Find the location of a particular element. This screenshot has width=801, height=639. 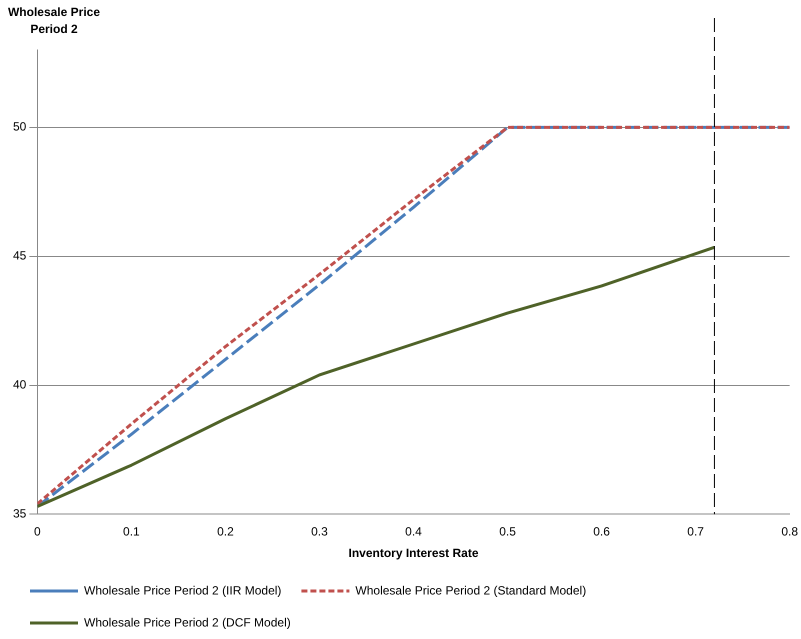

x-axis-title: Inventory Interest Rate is located at coordinates (413, 553).